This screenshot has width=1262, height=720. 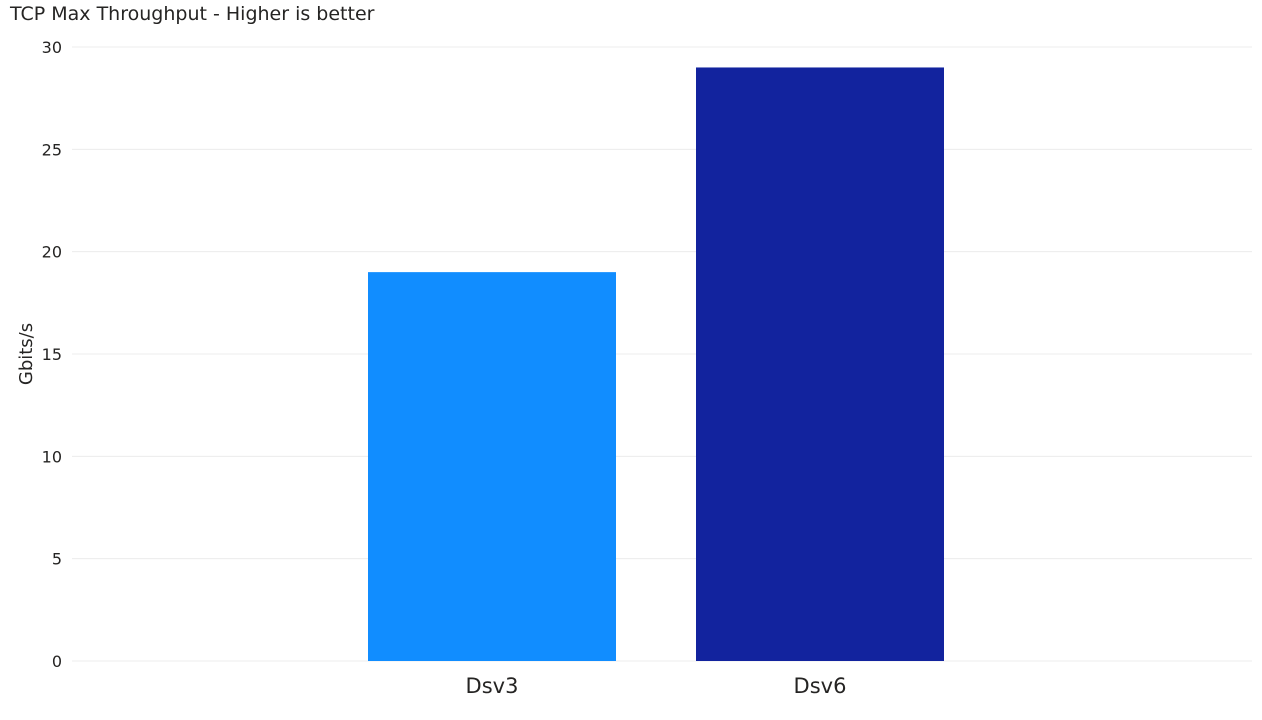 What do you see at coordinates (192, 14) in the screenshot?
I see `chart-title: TCP Max Throughput - Higher is better` at bounding box center [192, 14].